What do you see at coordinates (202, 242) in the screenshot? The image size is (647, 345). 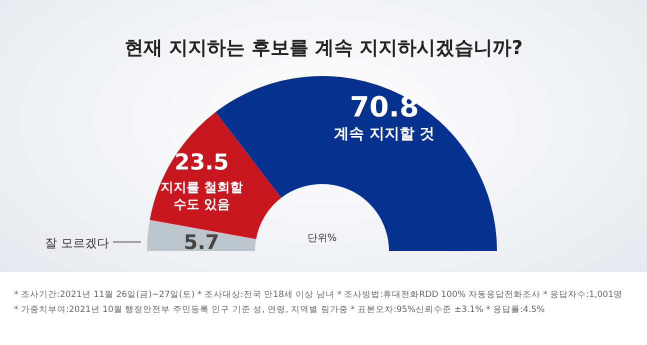 I see `data-label: 5.7` at bounding box center [202, 242].